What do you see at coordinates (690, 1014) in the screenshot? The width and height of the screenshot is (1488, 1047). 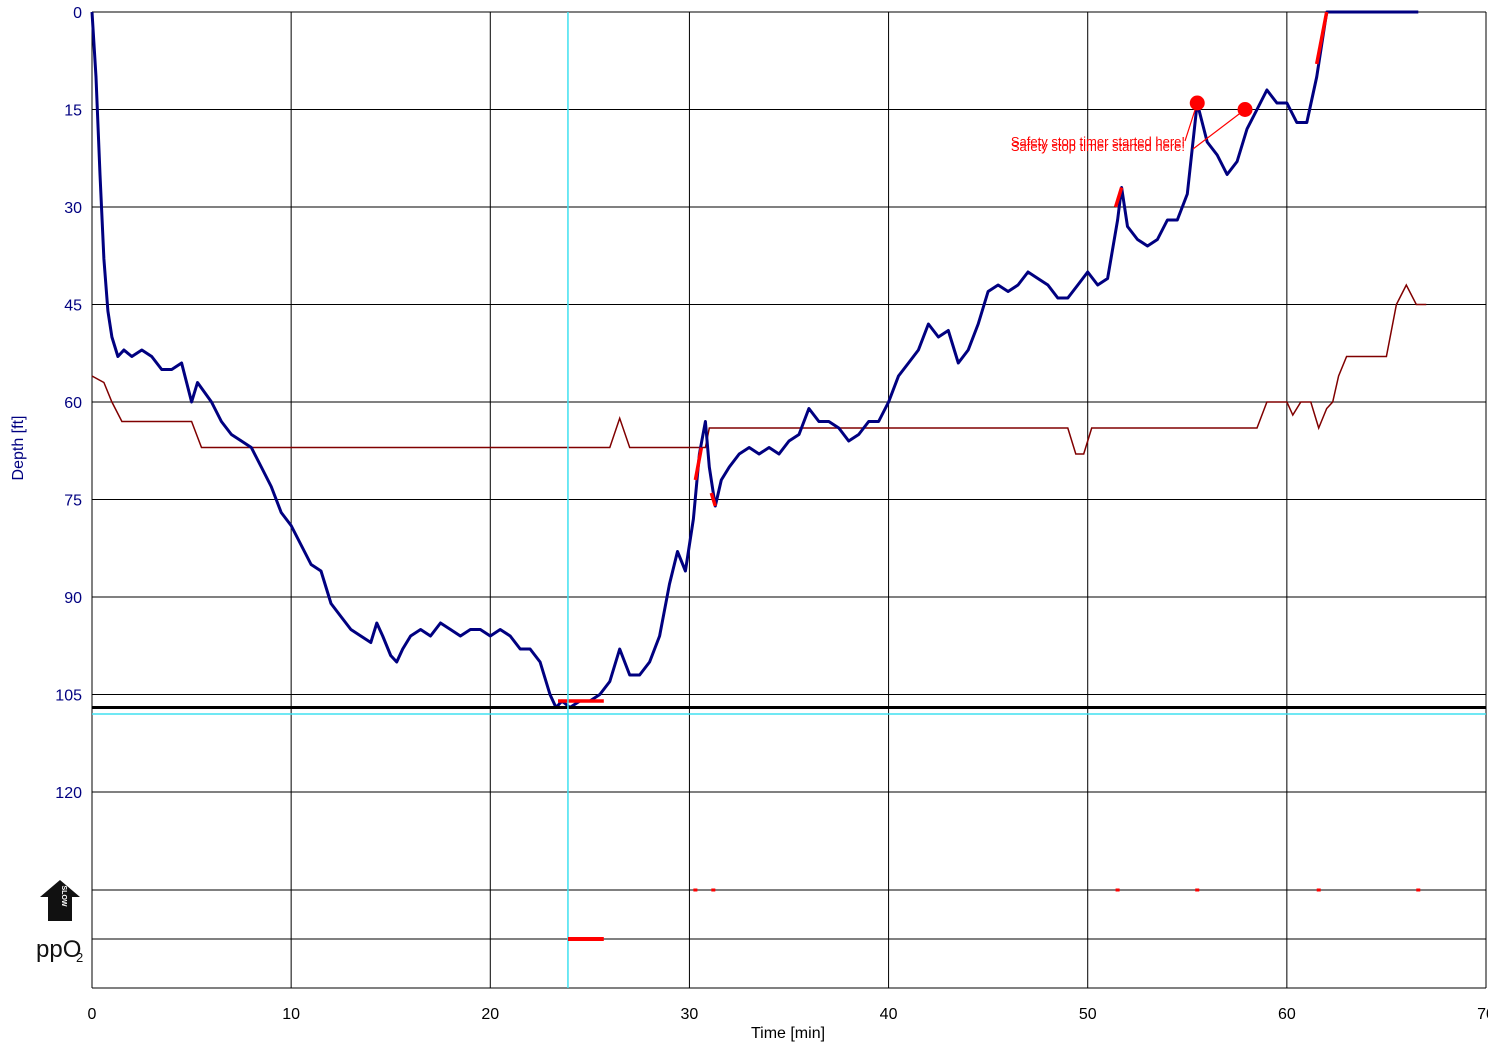 I see `x-tick-label: 30` at bounding box center [690, 1014].